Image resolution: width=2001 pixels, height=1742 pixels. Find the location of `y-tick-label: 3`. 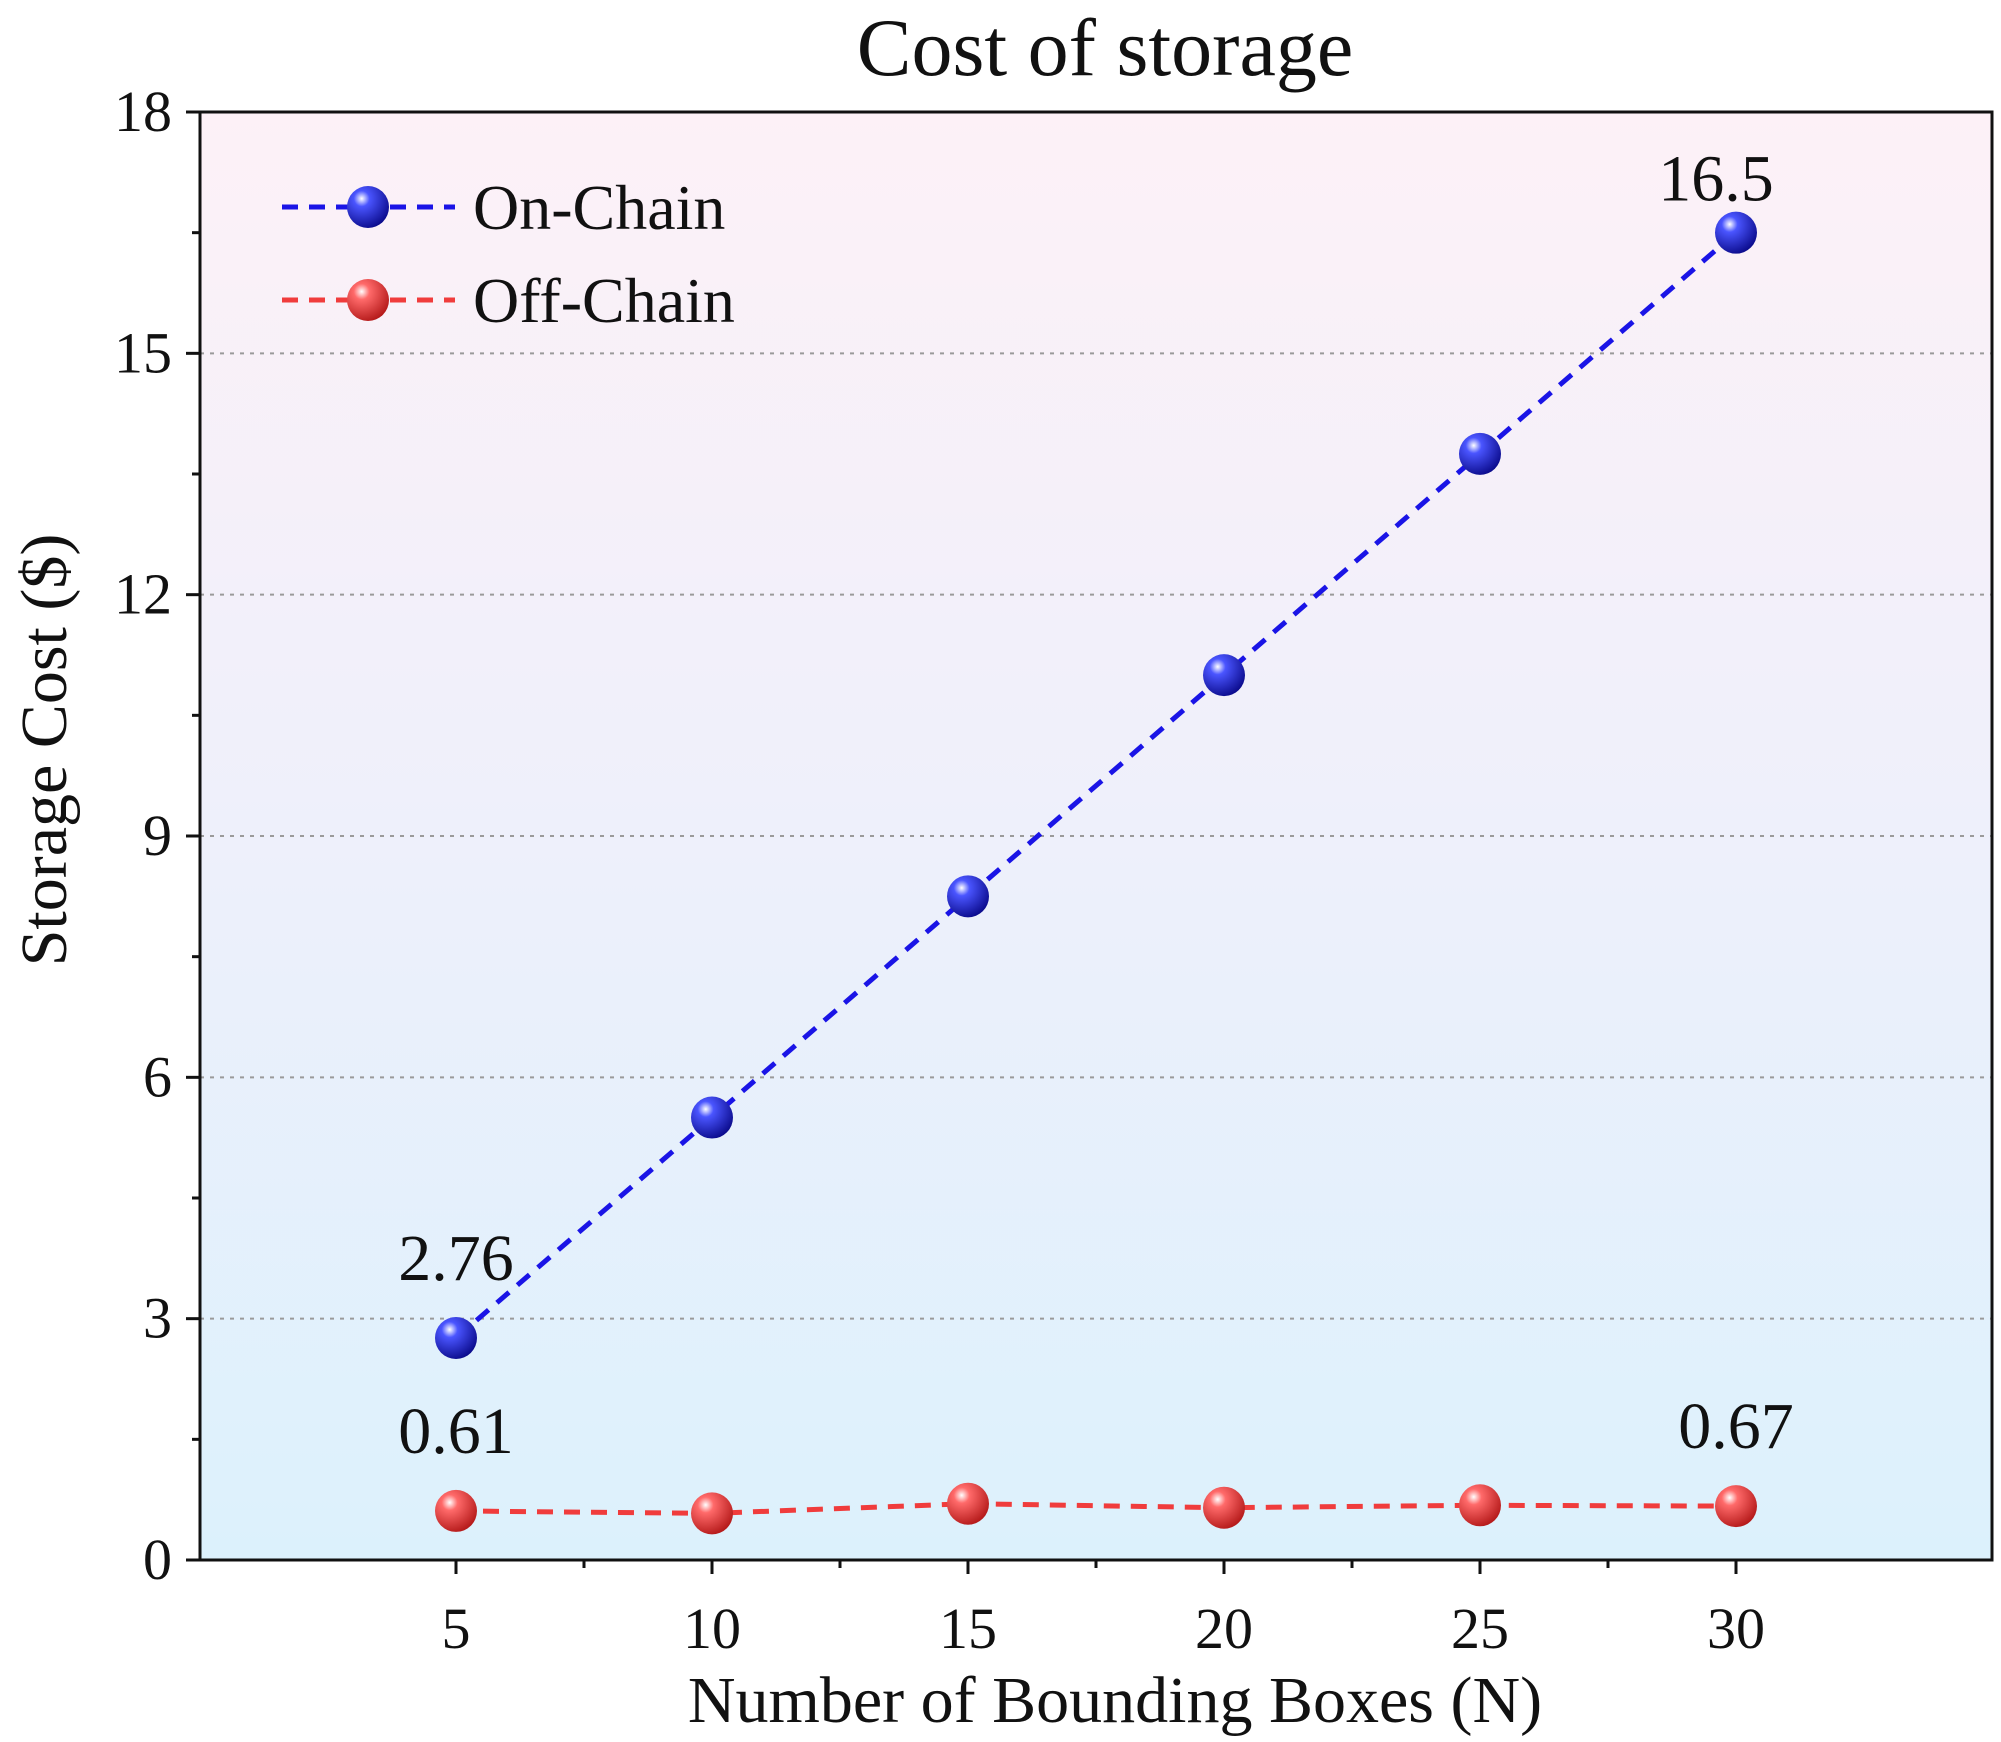

y-tick-label: 3 is located at coordinates (157, 1318).